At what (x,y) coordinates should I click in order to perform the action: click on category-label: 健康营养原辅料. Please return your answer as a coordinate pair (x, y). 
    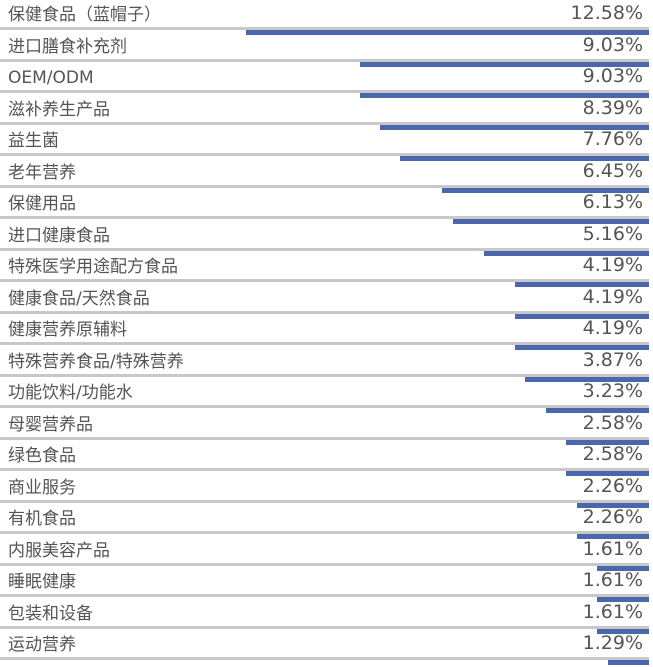
    Looking at the image, I should click on (67, 330).